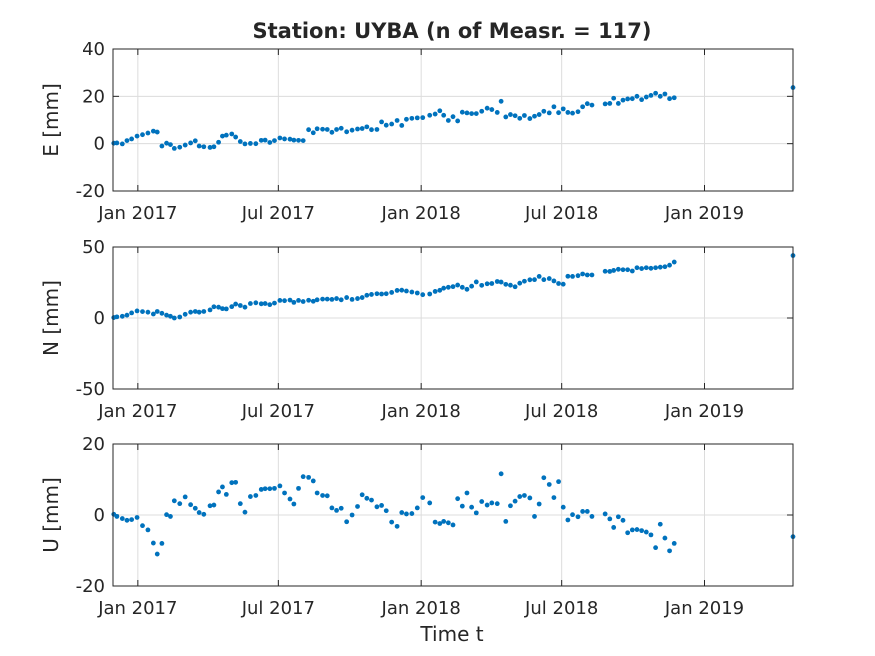  I want to click on x-tick-label: Jul 2018, so click(561, 608).